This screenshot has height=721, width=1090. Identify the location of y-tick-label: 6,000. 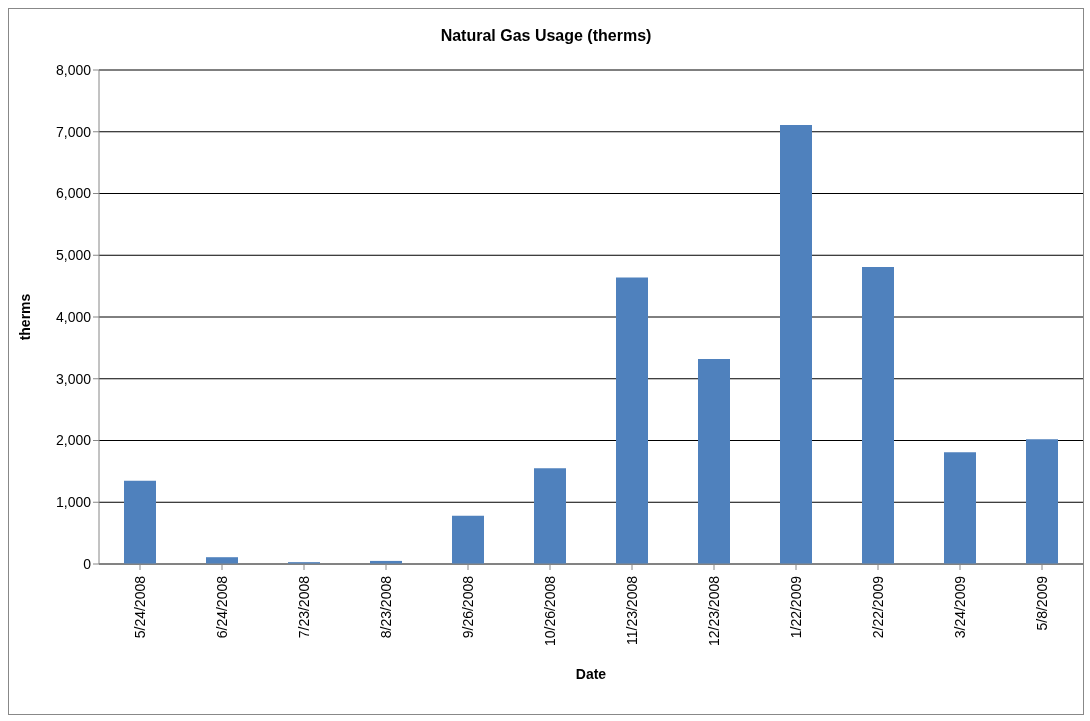
(73, 193).